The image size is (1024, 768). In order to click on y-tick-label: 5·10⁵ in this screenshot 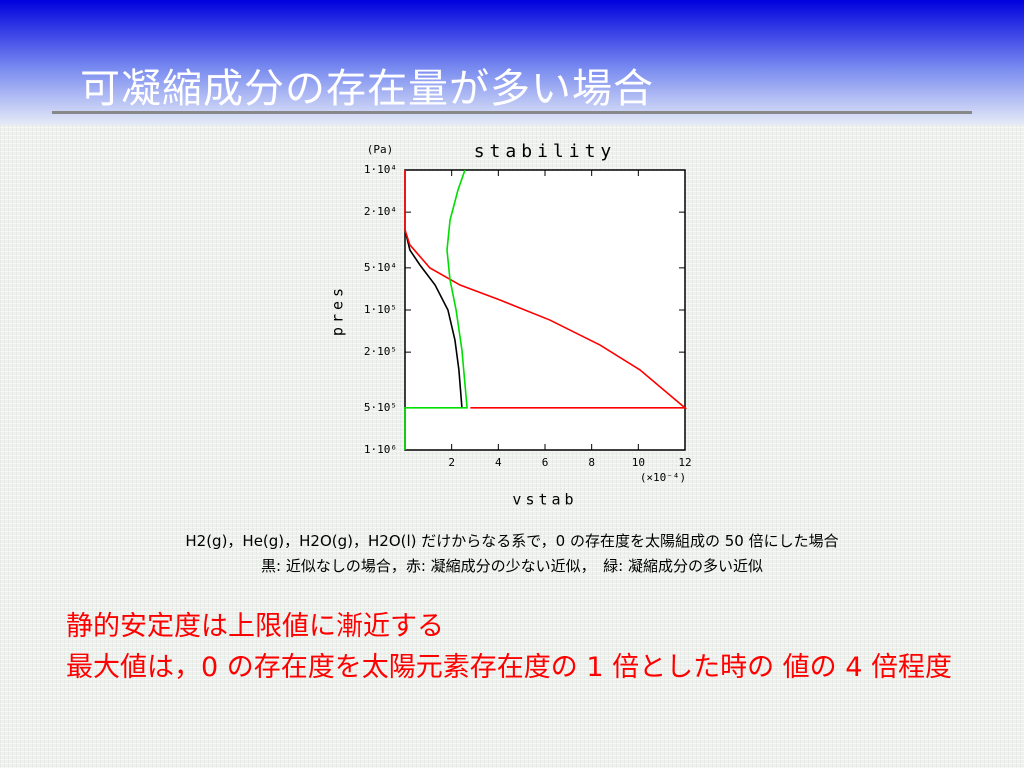, I will do `click(380, 407)`.